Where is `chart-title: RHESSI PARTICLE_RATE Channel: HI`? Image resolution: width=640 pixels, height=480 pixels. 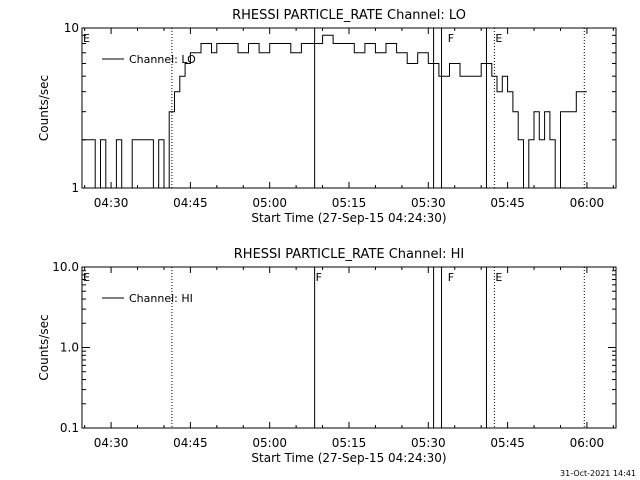
chart-title: RHESSI PARTICLE_RATE Channel: HI is located at coordinates (349, 254).